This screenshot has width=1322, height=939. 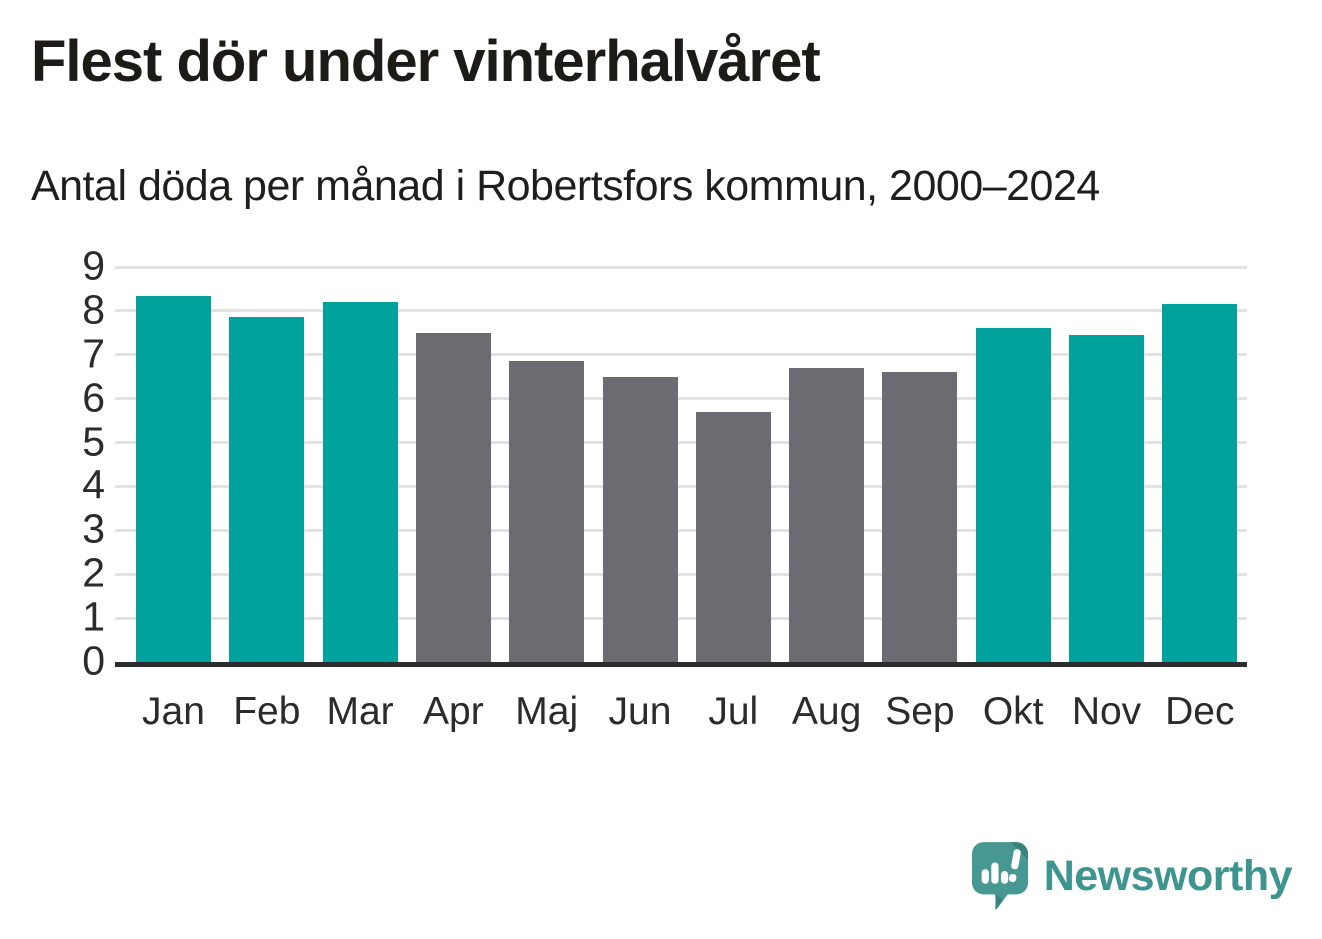 What do you see at coordinates (920, 711) in the screenshot?
I see `x-tick-label-sep: Sep` at bounding box center [920, 711].